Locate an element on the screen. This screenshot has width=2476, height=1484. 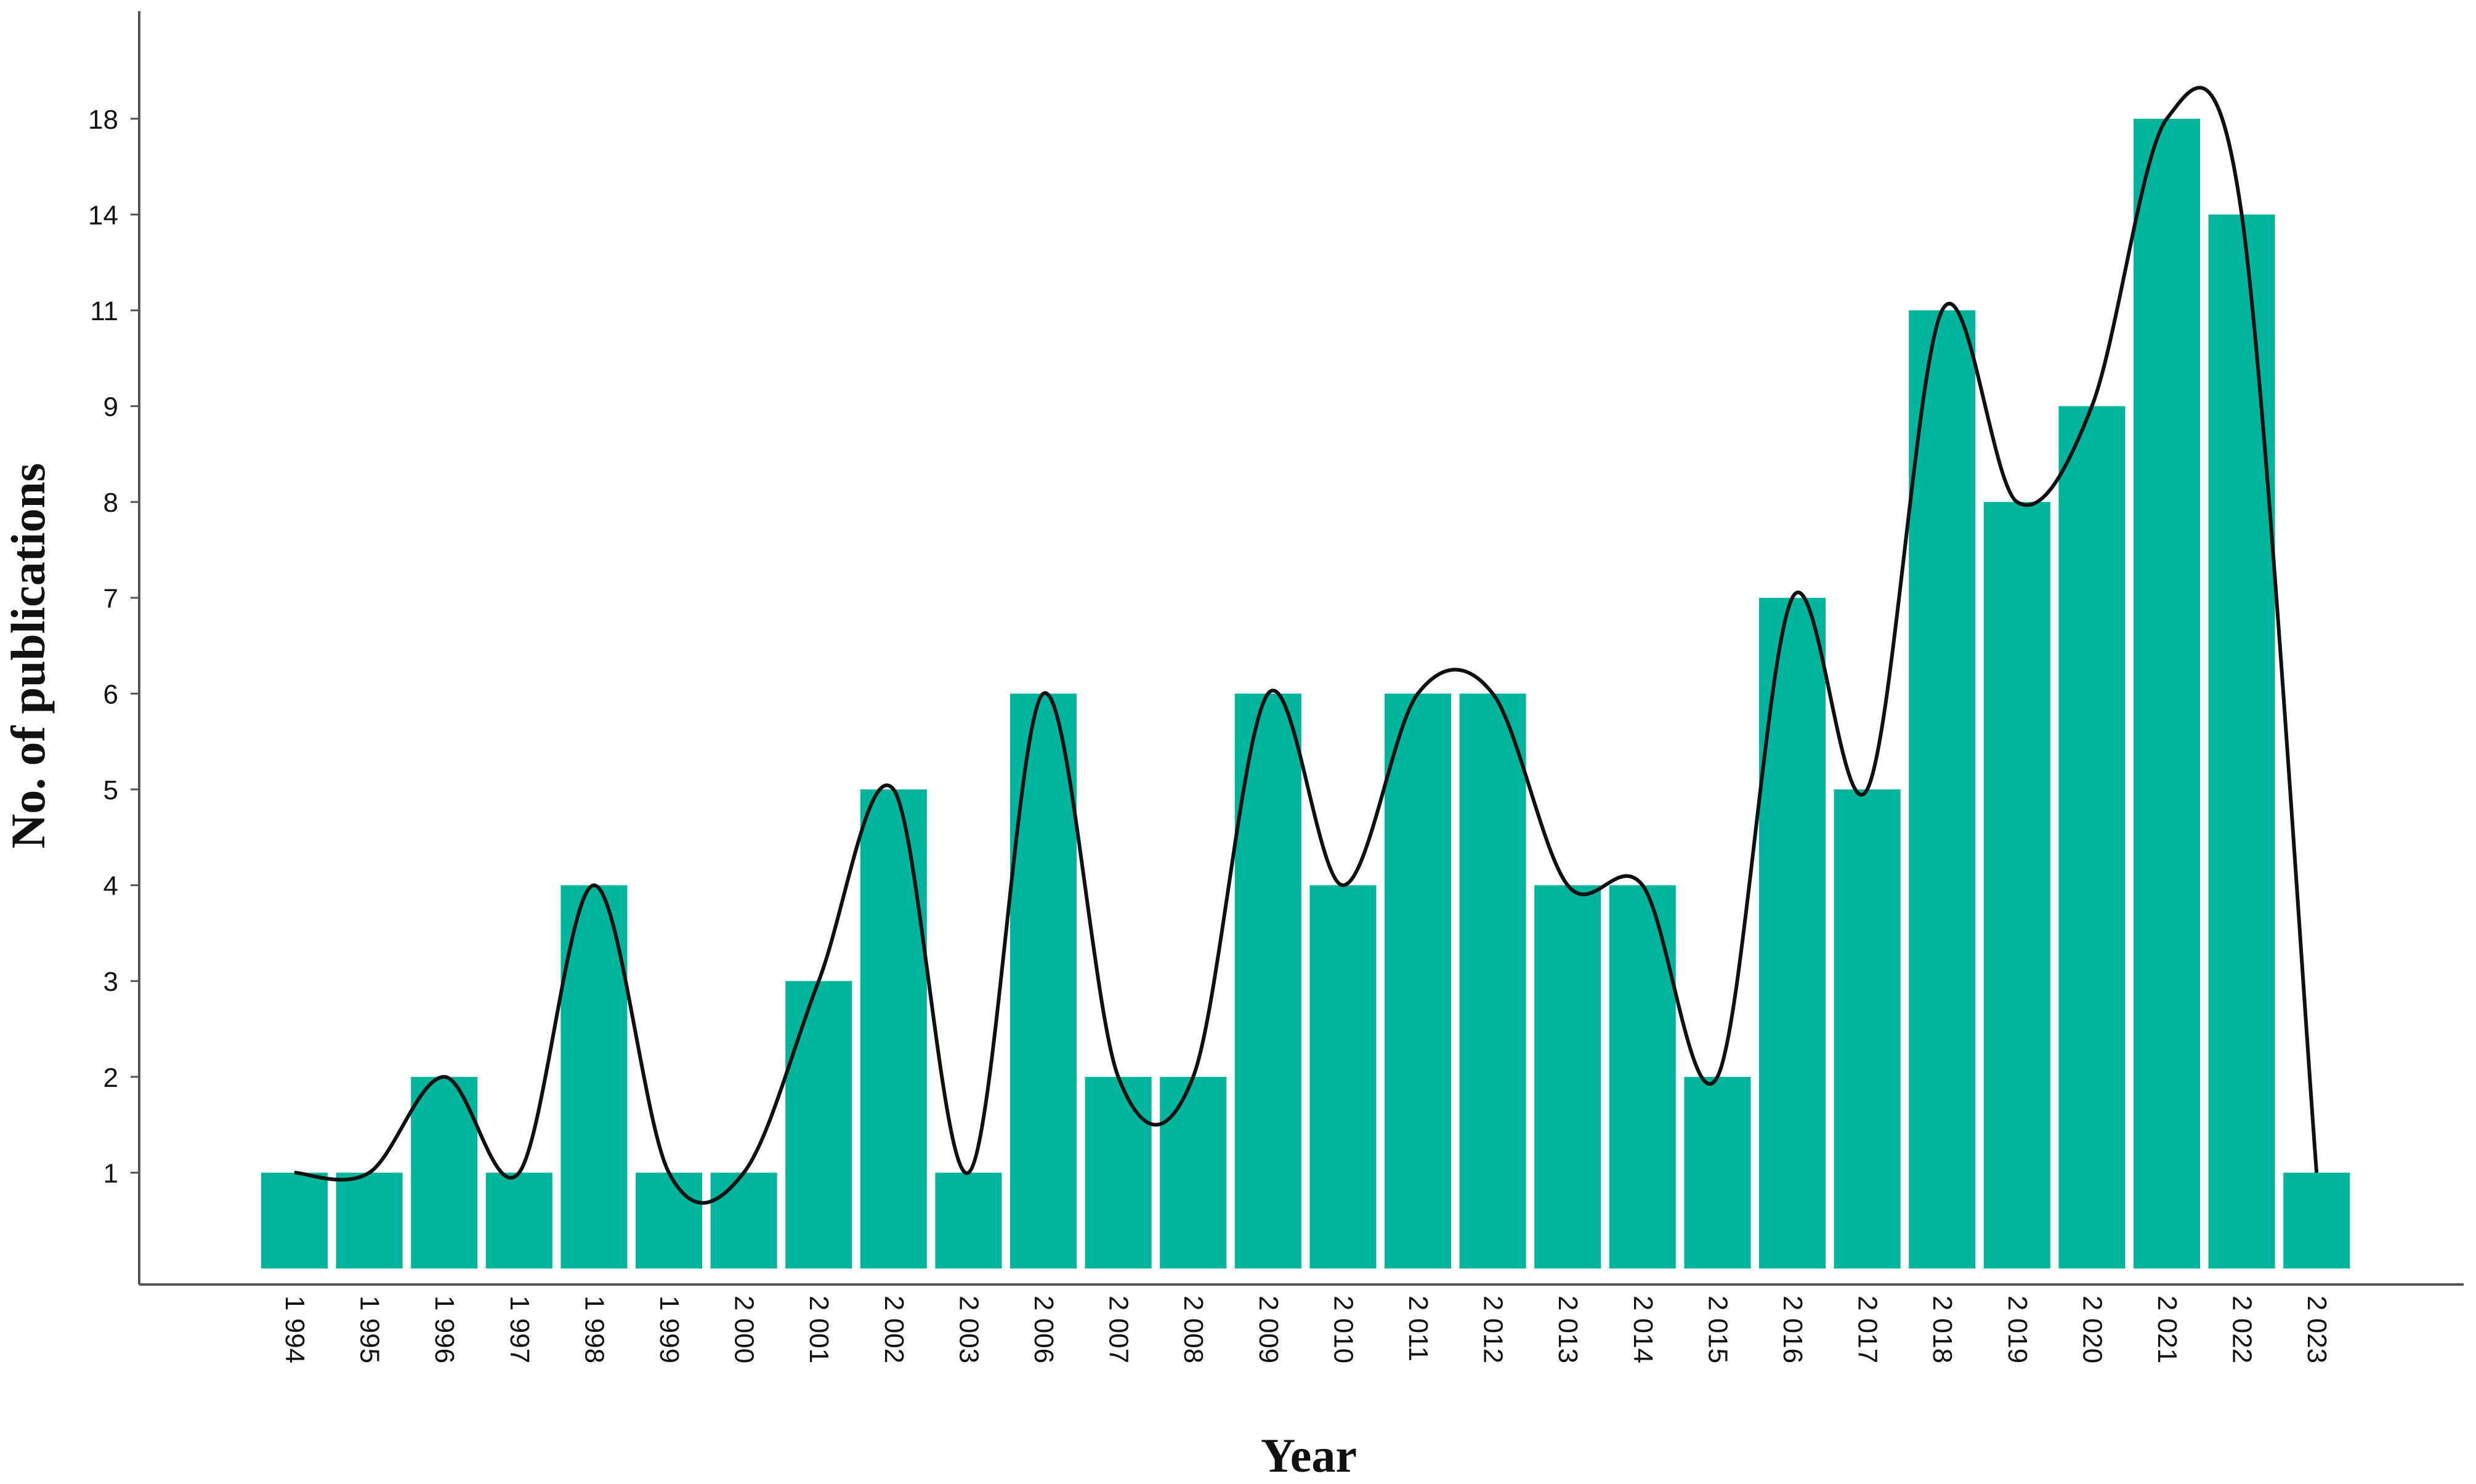
x-tick-label: 2 008 is located at coordinates (1193, 1329).